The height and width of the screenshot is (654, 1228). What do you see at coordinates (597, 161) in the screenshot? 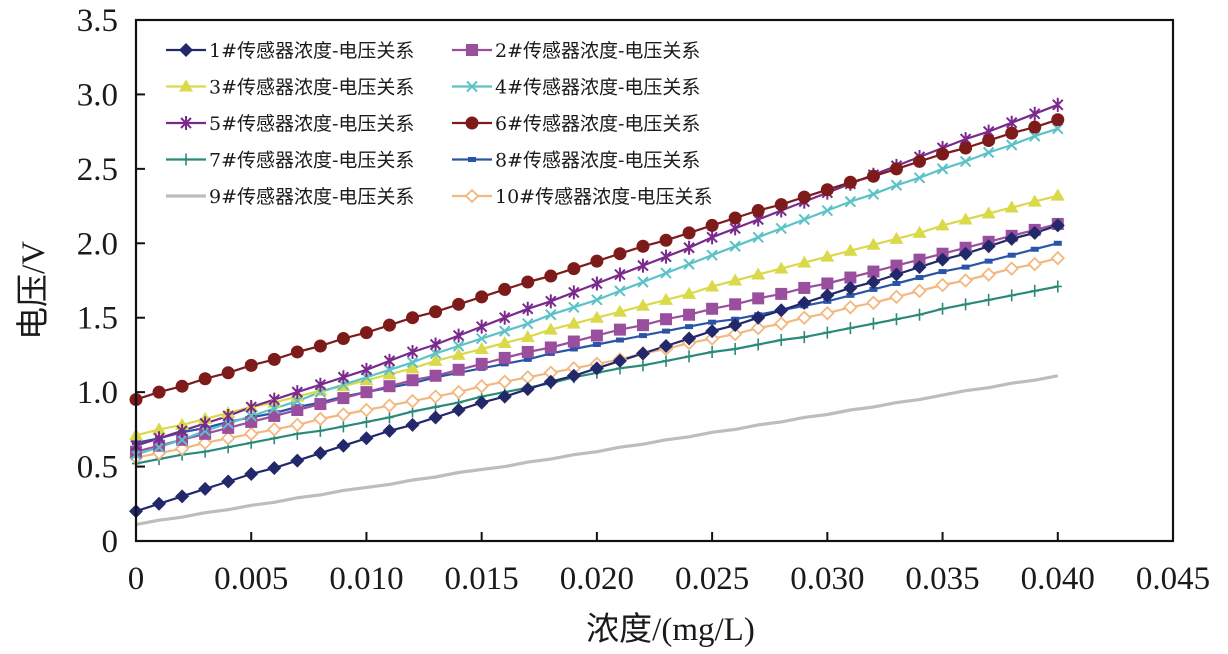
I see `legend-label: 8#传感器浓度-电压关系` at bounding box center [597, 161].